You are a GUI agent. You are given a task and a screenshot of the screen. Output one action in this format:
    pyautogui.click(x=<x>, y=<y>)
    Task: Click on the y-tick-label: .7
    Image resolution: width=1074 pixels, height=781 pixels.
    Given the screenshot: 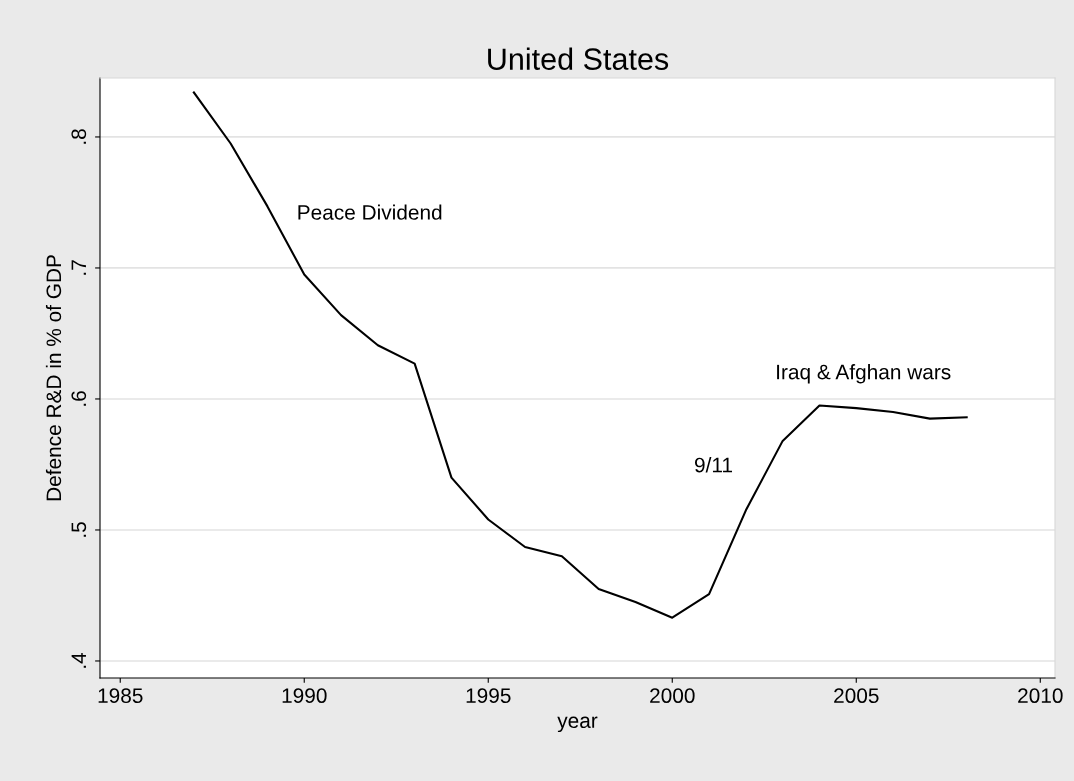 What is the action you would take?
    pyautogui.click(x=78, y=267)
    